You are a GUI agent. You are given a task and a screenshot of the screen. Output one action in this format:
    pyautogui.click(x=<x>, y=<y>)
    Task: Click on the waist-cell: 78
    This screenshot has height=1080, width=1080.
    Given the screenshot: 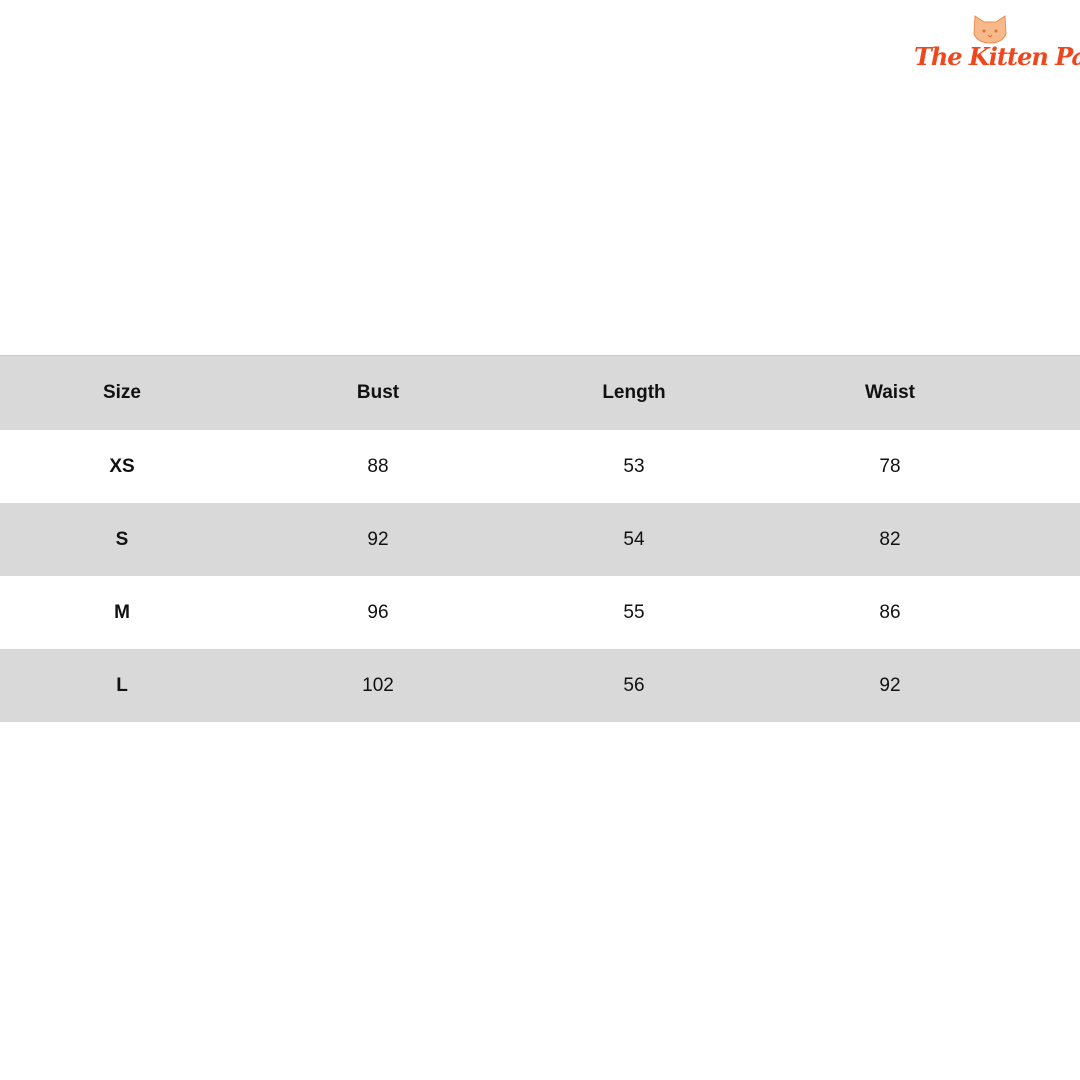 What is the action you would take?
    pyautogui.click(x=890, y=466)
    